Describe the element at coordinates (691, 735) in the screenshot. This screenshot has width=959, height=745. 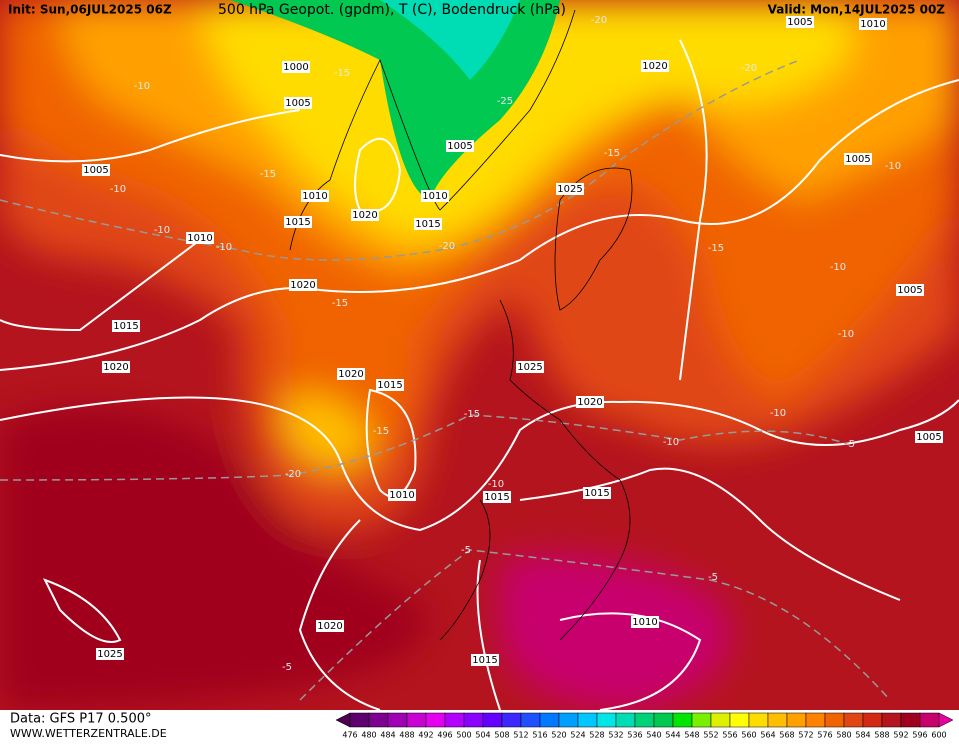
I see `colorbar-tick-label: 548` at that location.